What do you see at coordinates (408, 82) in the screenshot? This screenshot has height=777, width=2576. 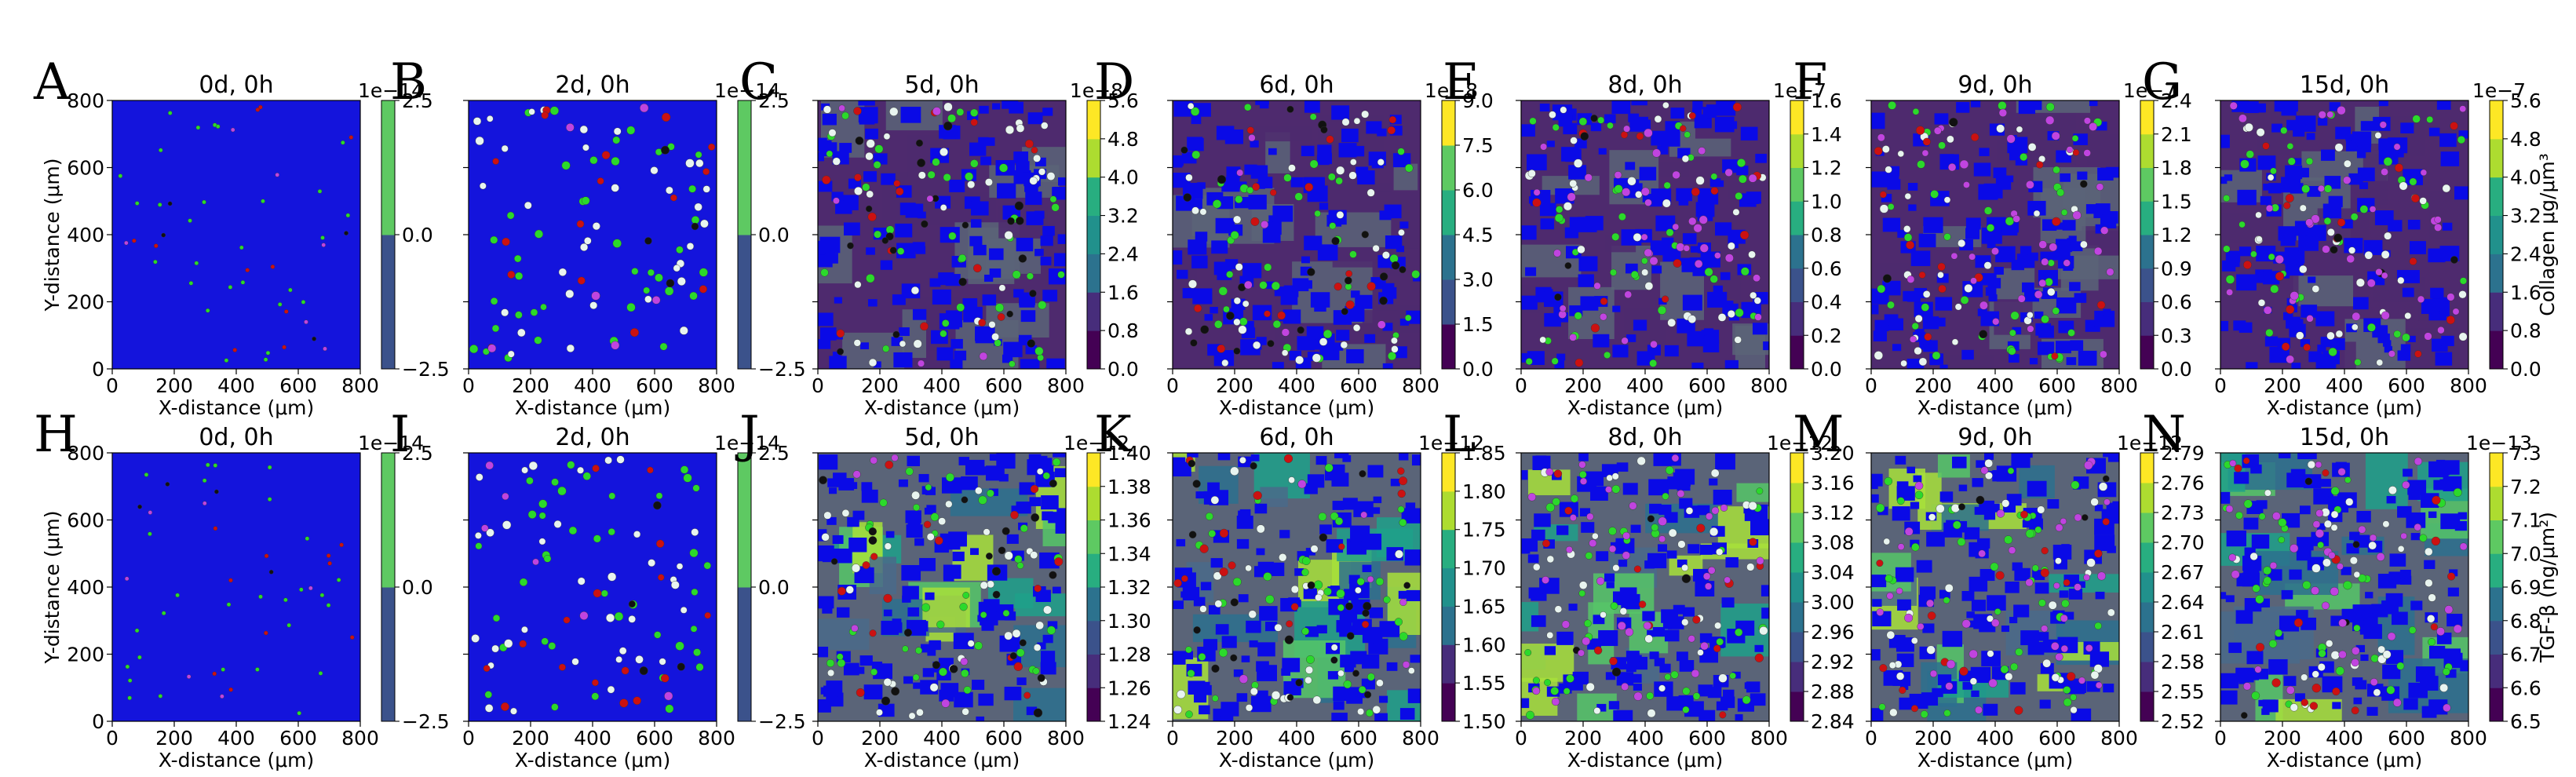 I see `panel-letter: B` at bounding box center [408, 82].